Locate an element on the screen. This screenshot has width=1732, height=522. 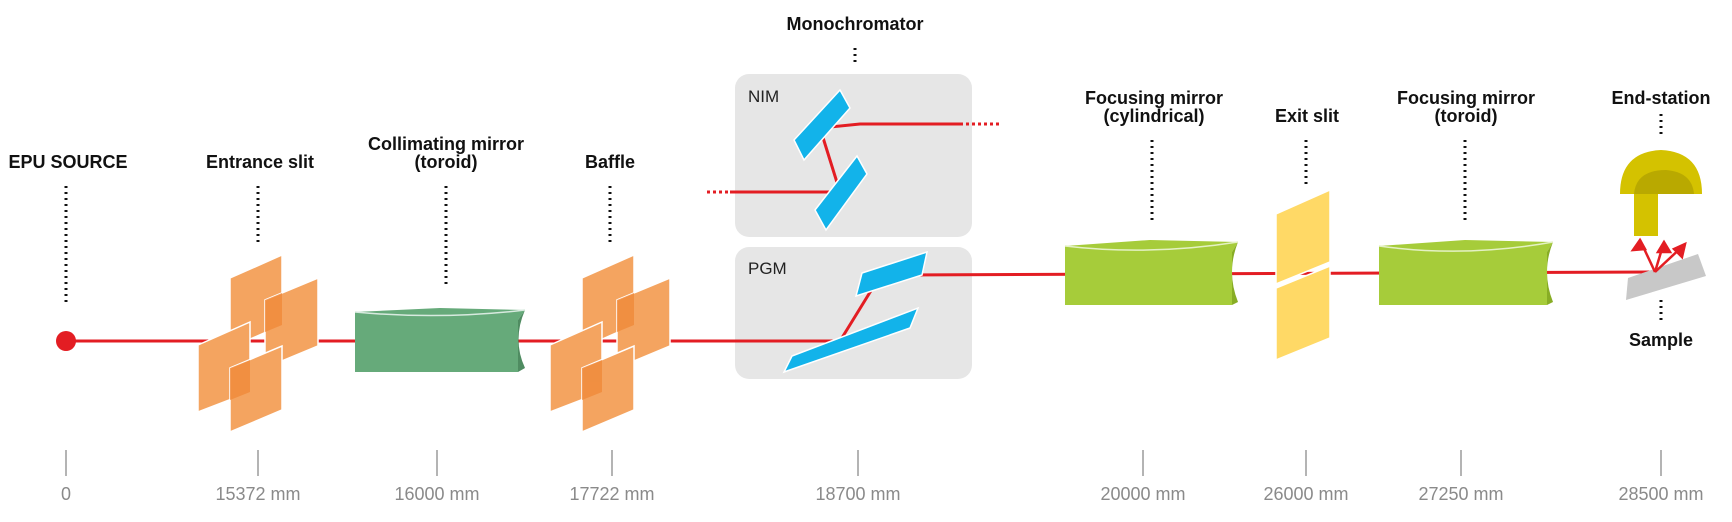
focusing-cyl-edge is located at coordinates (1151, 246).